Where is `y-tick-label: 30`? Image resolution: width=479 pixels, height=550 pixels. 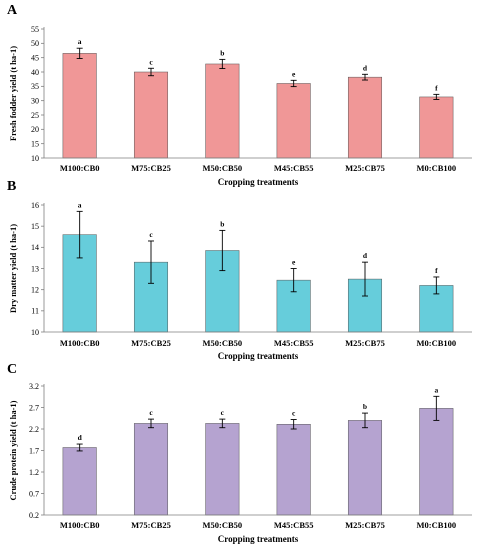 y-tick-label: 30 is located at coordinates (35, 100).